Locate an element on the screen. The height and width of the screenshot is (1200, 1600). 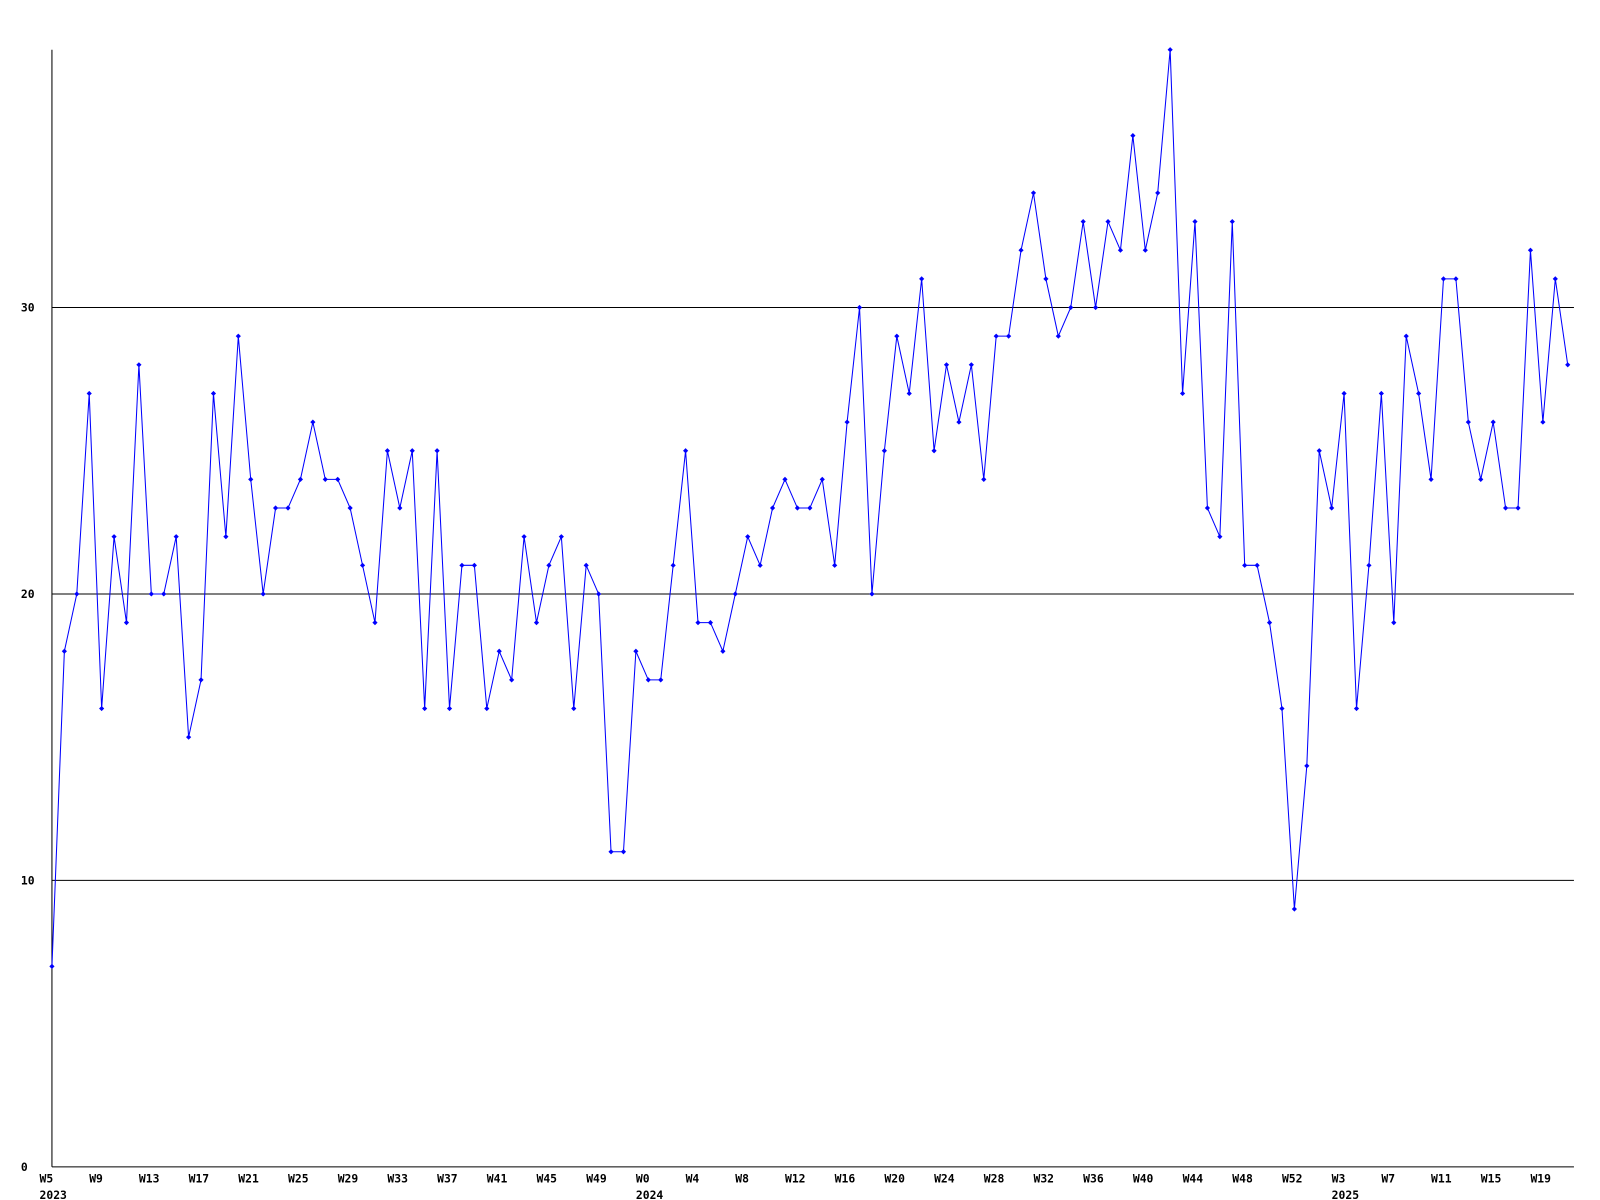
year-label: 2023 is located at coordinates (54, 1194).